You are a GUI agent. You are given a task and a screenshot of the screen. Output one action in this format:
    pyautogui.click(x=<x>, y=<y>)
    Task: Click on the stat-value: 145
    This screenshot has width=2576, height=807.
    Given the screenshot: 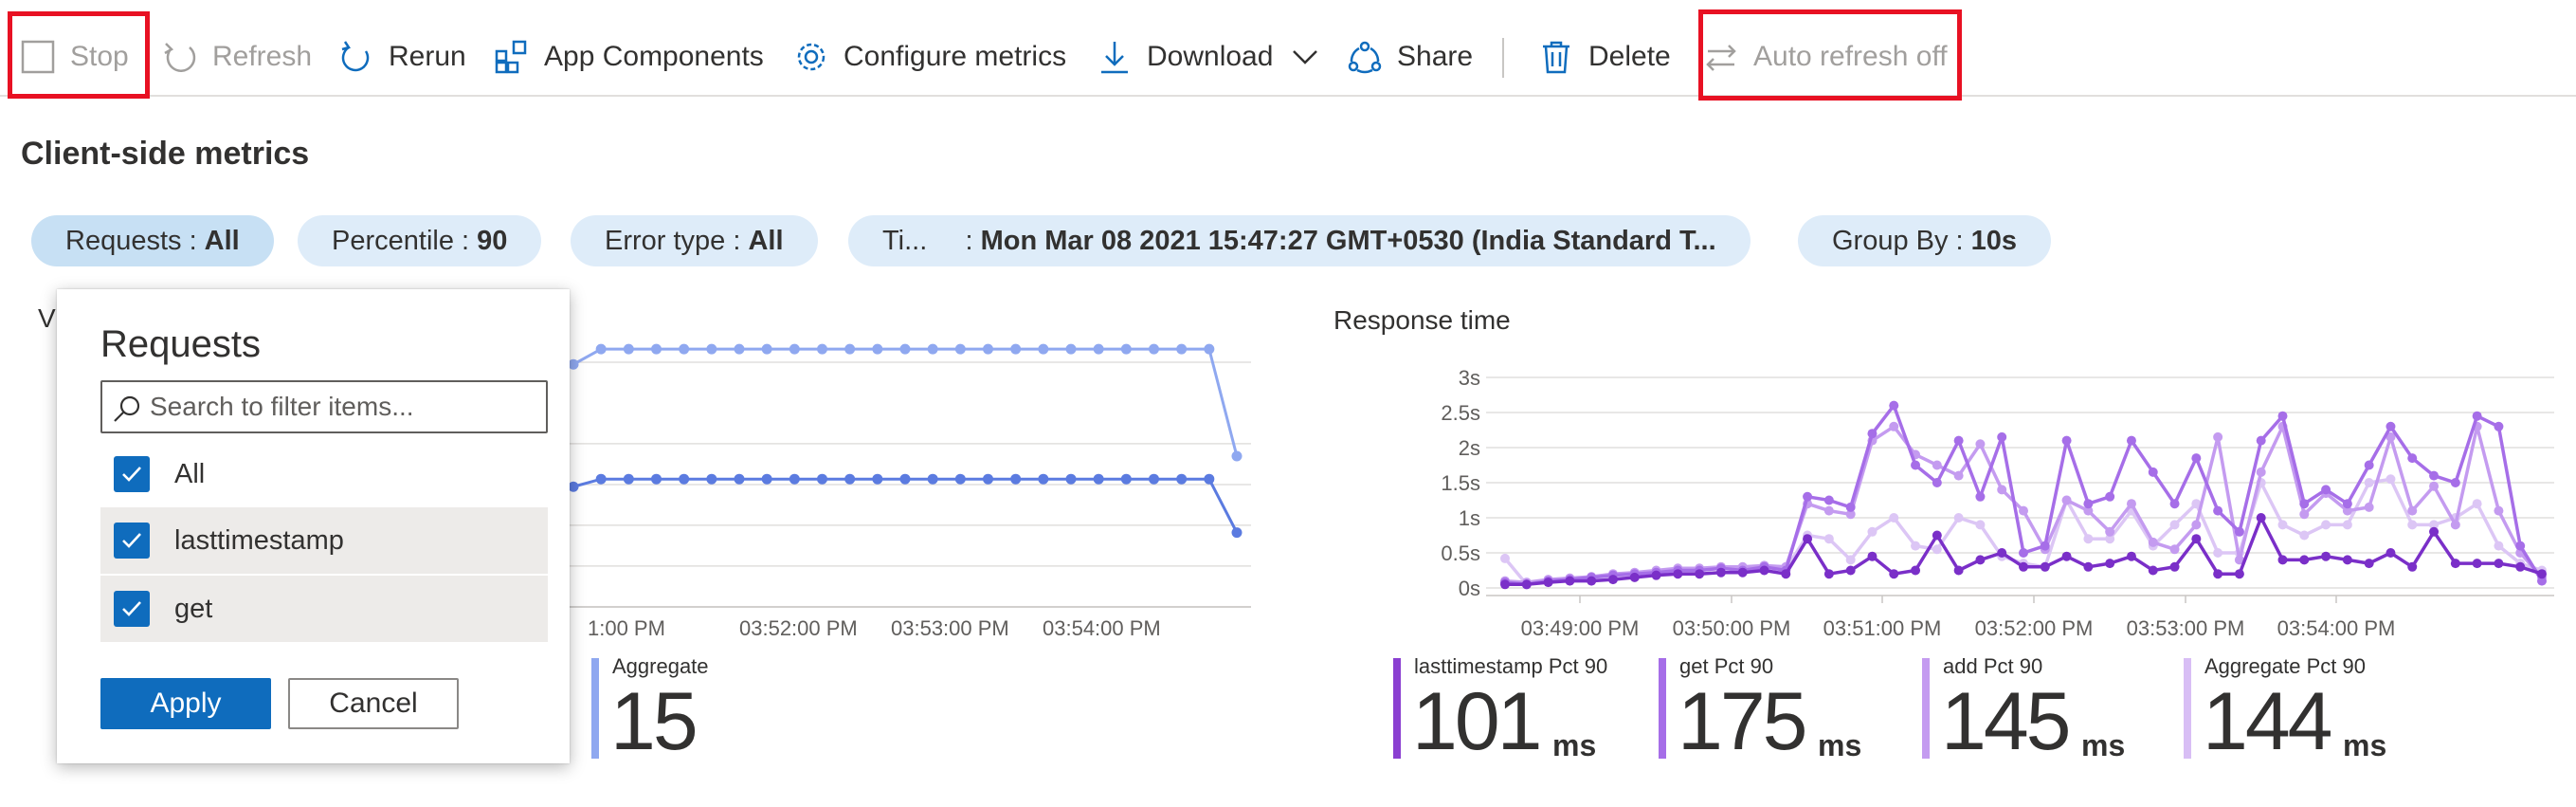 What is the action you would take?
    pyautogui.click(x=2006, y=722)
    